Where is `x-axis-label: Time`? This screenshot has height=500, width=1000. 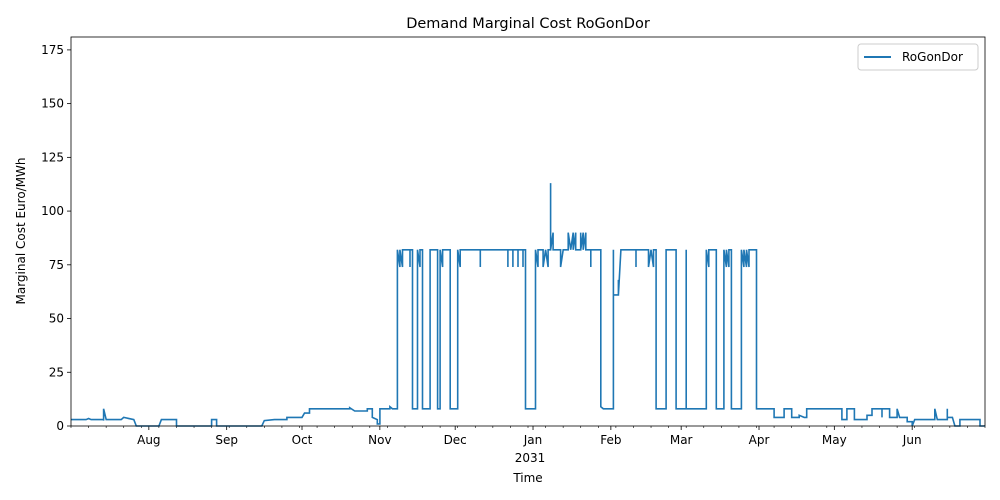
x-axis-label: Time is located at coordinates (527, 478).